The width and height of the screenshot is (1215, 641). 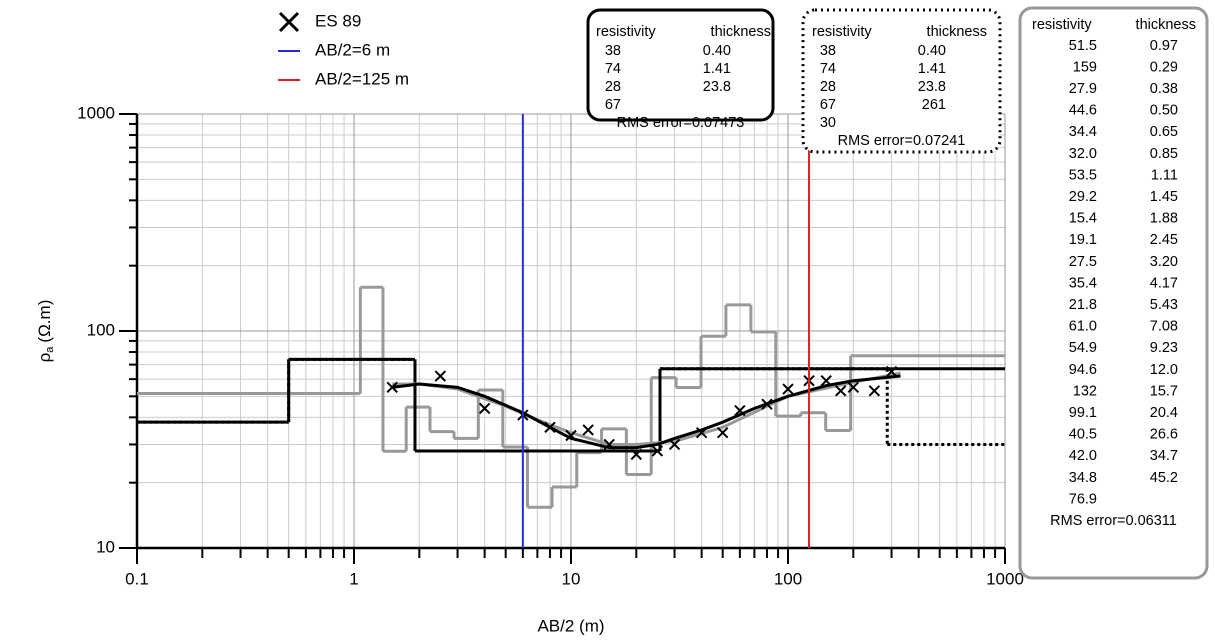 I want to click on resistivity: 34.4, so click(x=1083, y=132).